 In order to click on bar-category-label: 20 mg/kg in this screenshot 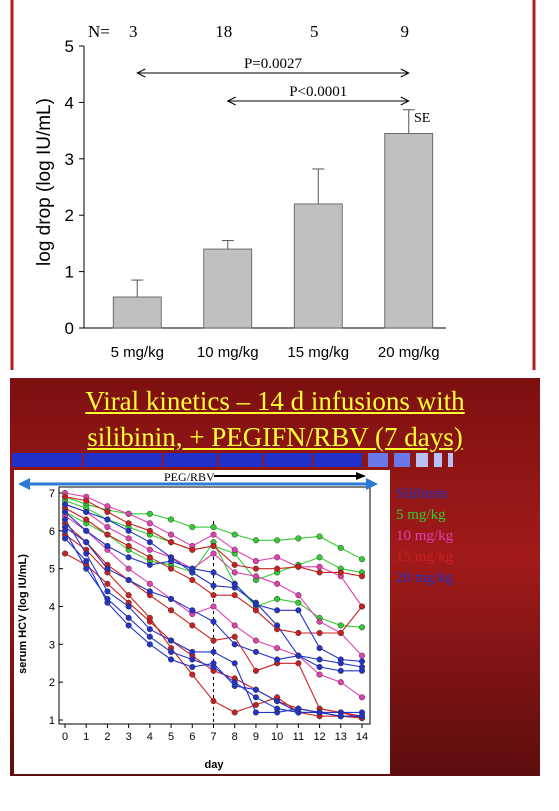, I will do `click(409, 352)`.